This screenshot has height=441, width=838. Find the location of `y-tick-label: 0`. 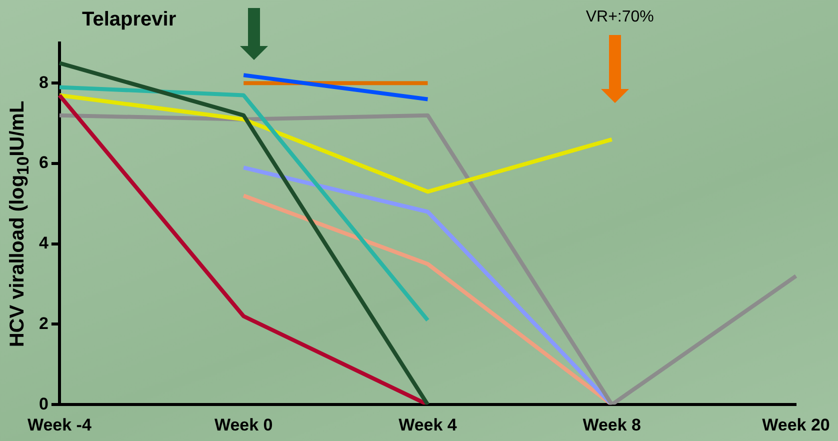

y-tick-label: 0 is located at coordinates (43, 404).